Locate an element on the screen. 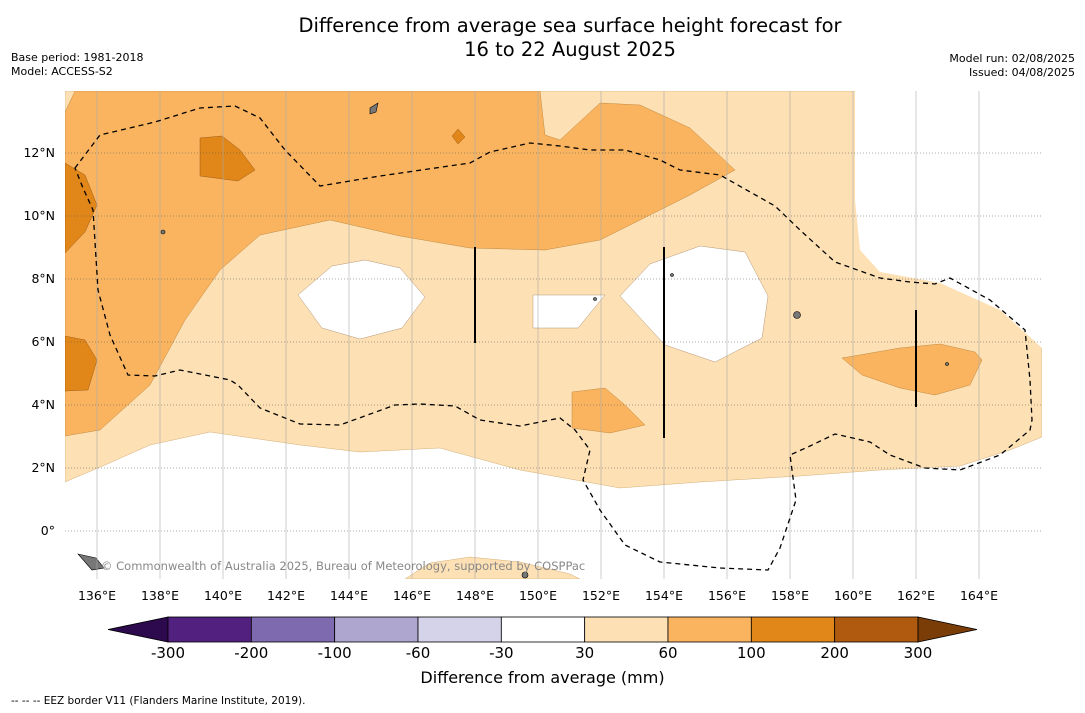 The height and width of the screenshot is (713, 1085). colorbar-tick-label: -30 is located at coordinates (501, 653).